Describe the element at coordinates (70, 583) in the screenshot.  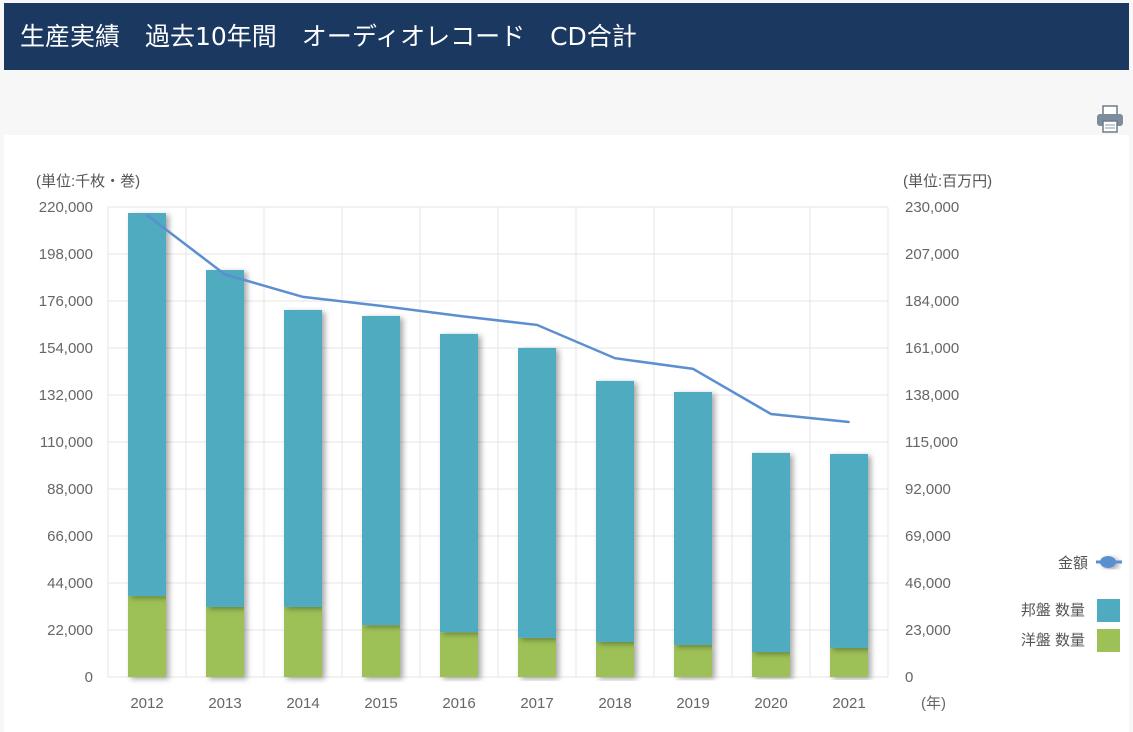
I see `y-tick-label: 44,000` at that location.